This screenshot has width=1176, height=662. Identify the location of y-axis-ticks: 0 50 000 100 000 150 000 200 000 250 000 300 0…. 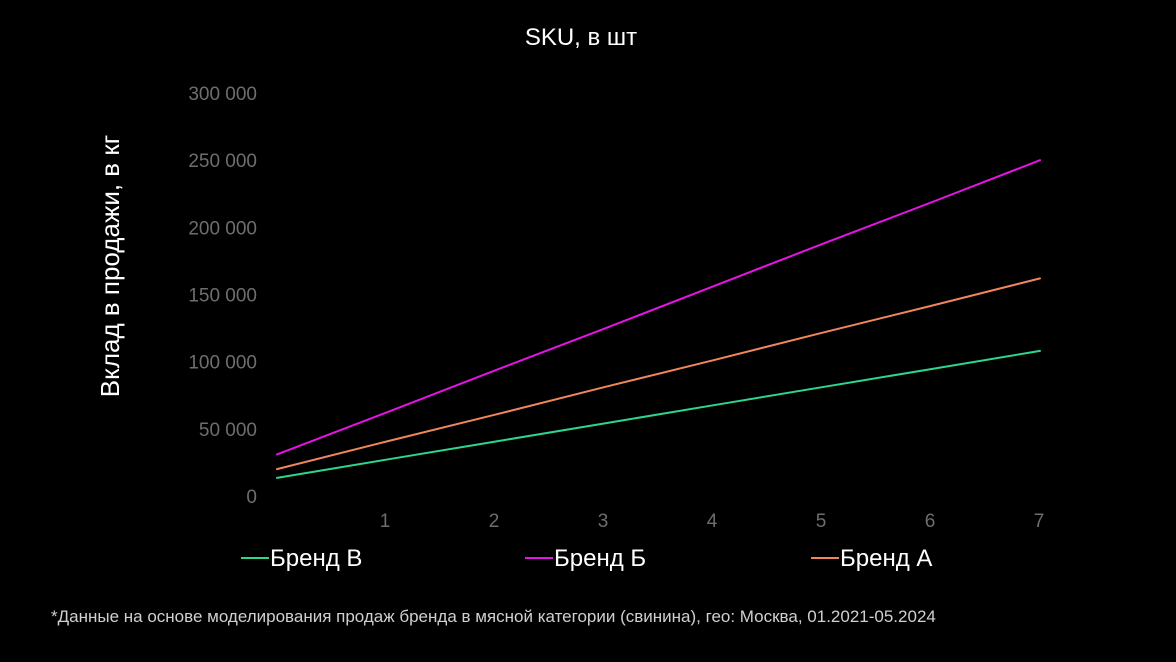
(222, 296).